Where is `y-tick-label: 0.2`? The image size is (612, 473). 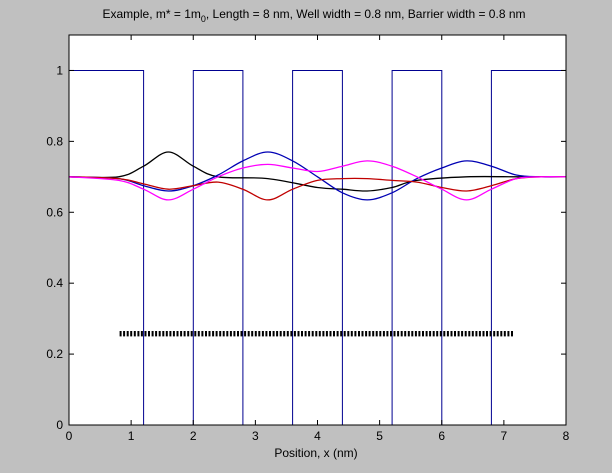 y-tick-label: 0.2 is located at coordinates (54, 354).